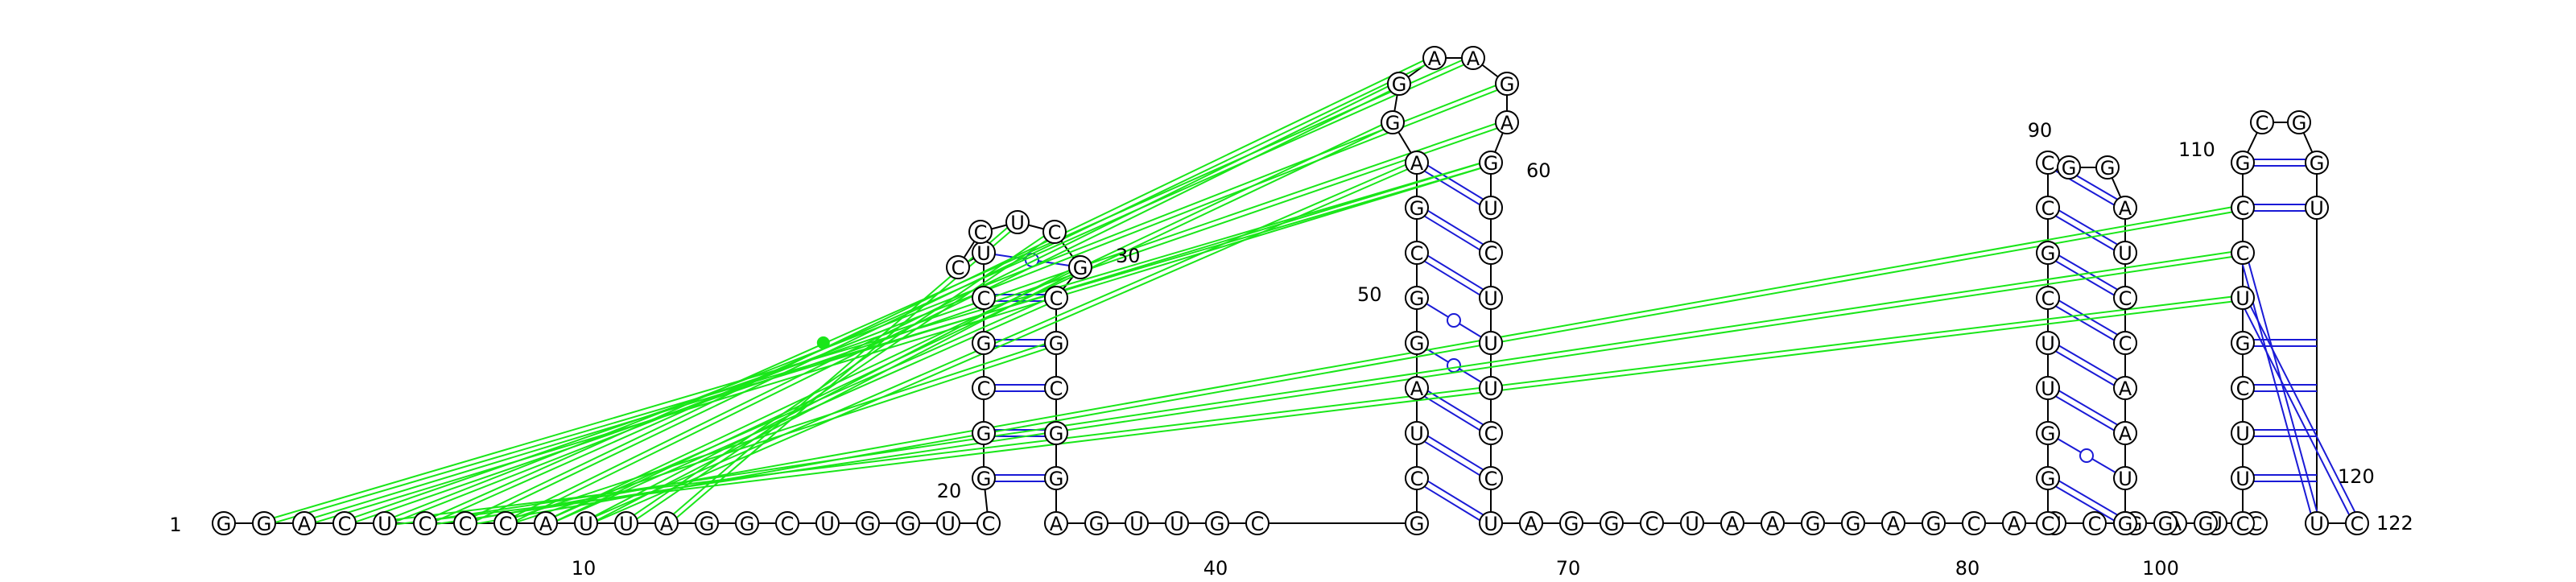  What do you see at coordinates (1257, 523) in the screenshot?
I see `nucleotide-42: C` at bounding box center [1257, 523].